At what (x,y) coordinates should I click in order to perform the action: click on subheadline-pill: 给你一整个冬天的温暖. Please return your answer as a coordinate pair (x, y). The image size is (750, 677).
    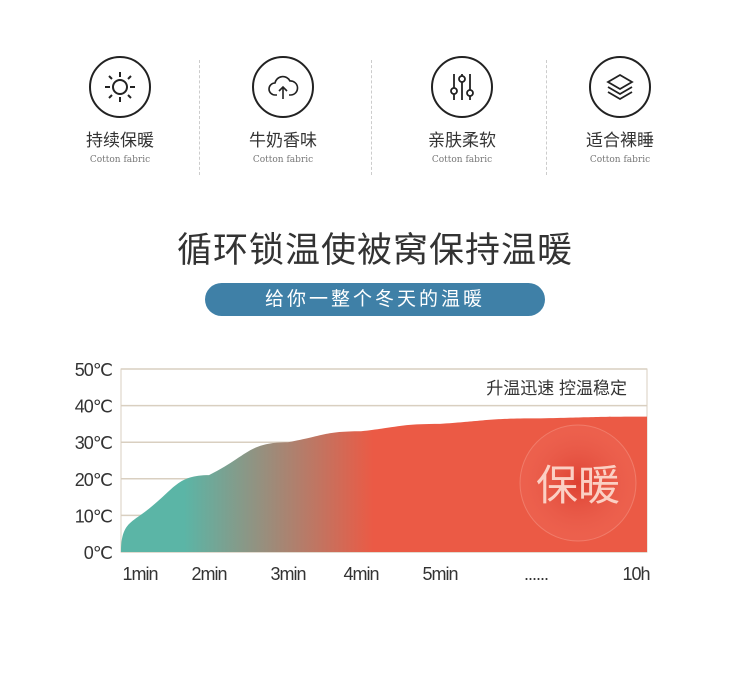
    Looking at the image, I should click on (375, 299).